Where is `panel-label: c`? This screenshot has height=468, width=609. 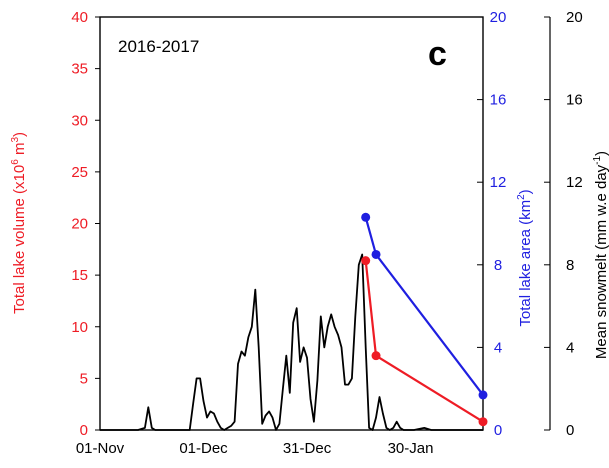
panel-label: c is located at coordinates (437, 54).